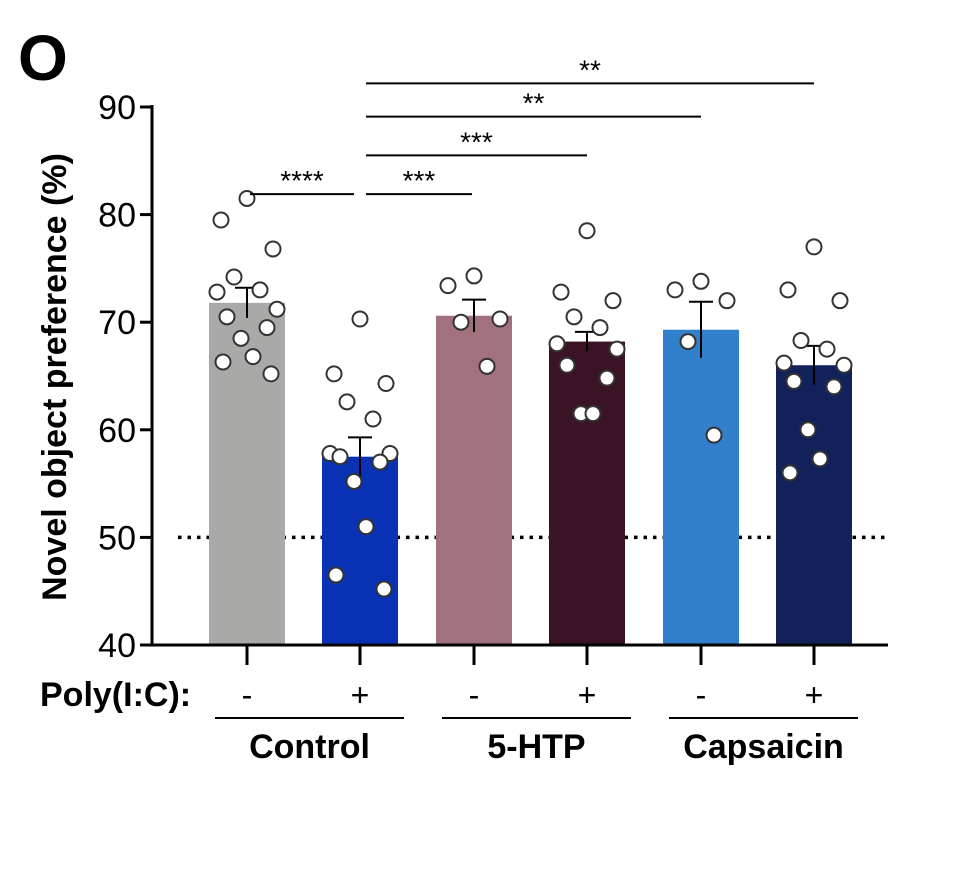  What do you see at coordinates (763, 747) in the screenshot?
I see `group-label-3: Capsaicin` at bounding box center [763, 747].